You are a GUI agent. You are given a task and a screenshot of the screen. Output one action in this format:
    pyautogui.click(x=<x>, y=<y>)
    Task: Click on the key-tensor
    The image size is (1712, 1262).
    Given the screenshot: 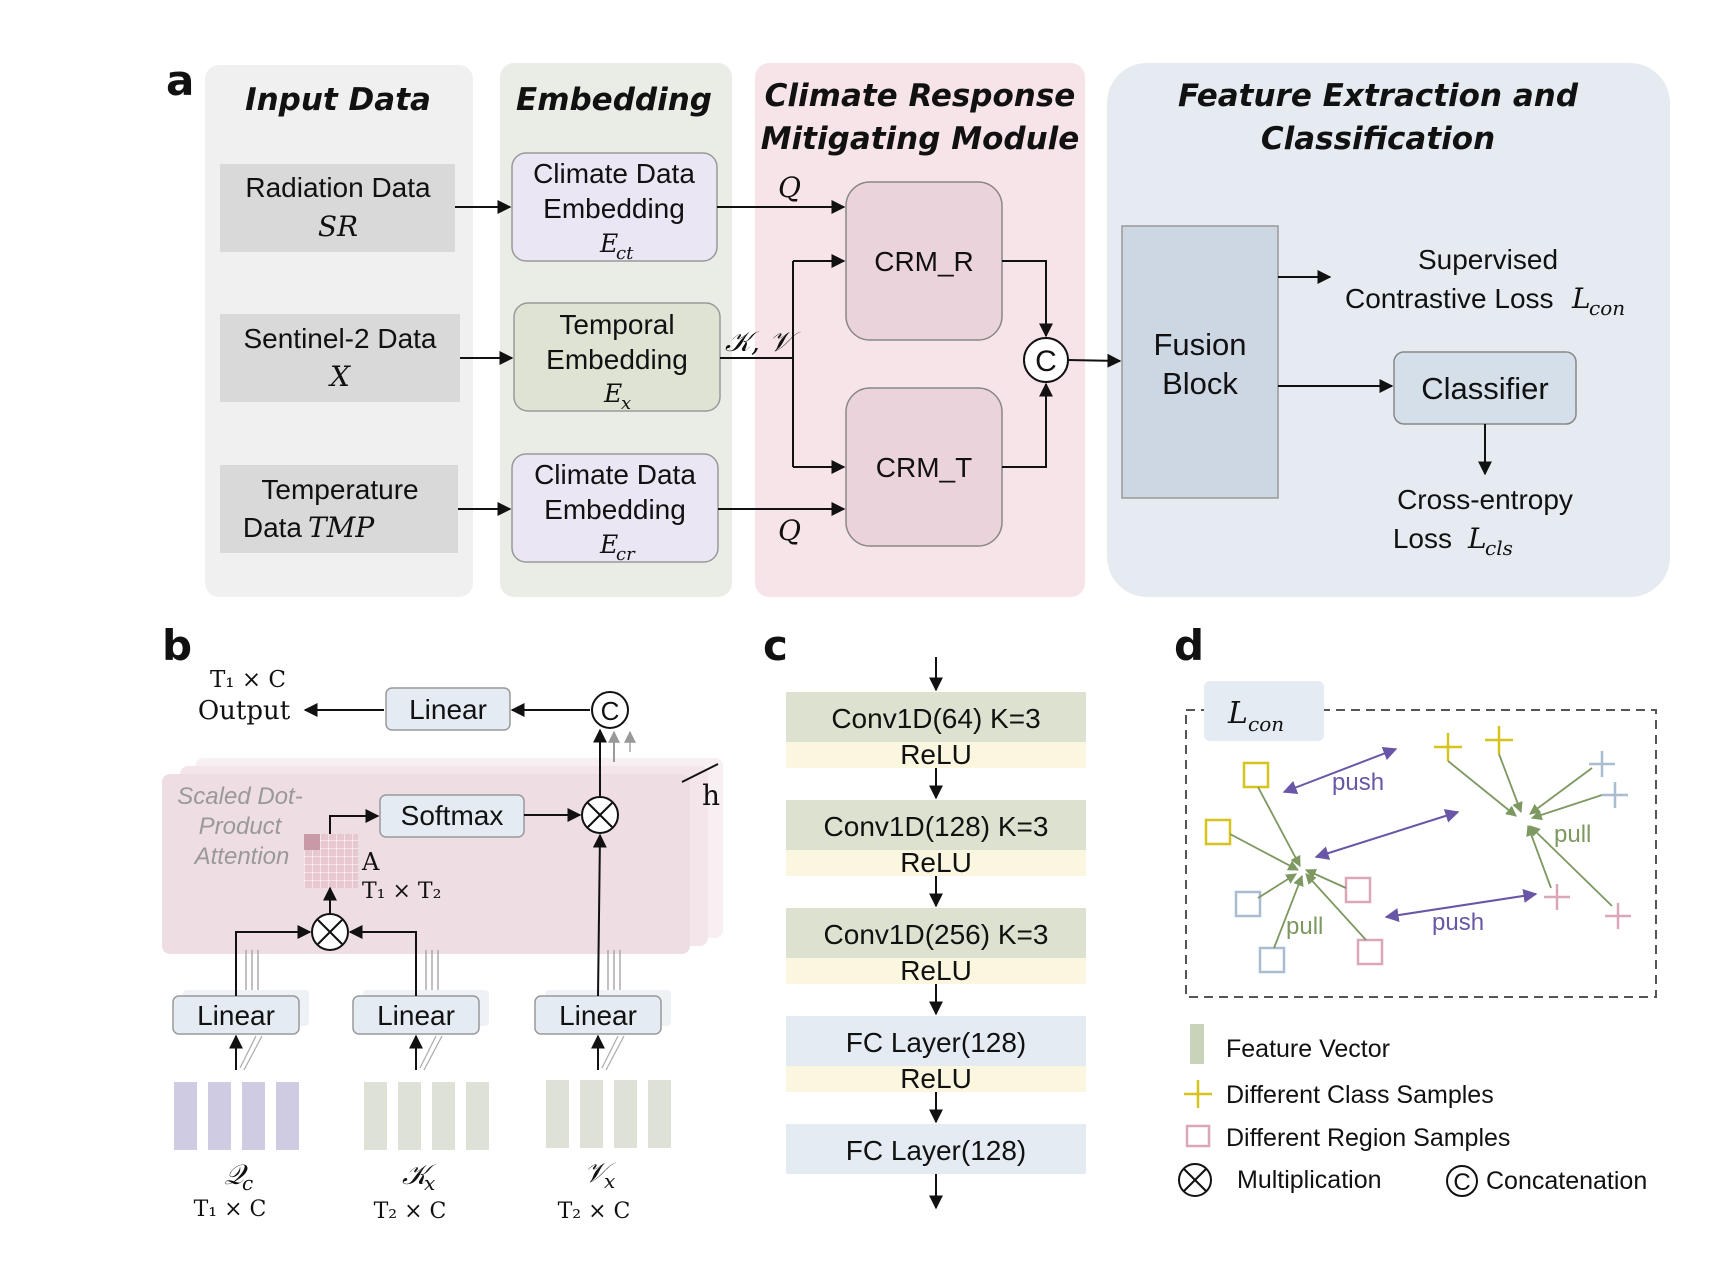 What is the action you would take?
    pyautogui.click(x=426, y=1116)
    